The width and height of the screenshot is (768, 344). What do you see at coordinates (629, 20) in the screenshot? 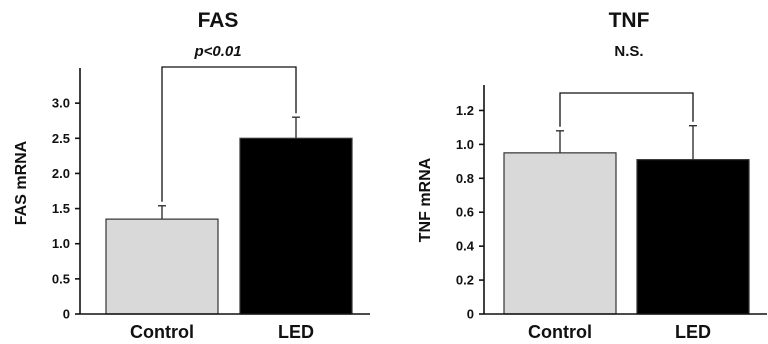
I see `chart-title: TNF` at bounding box center [629, 20].